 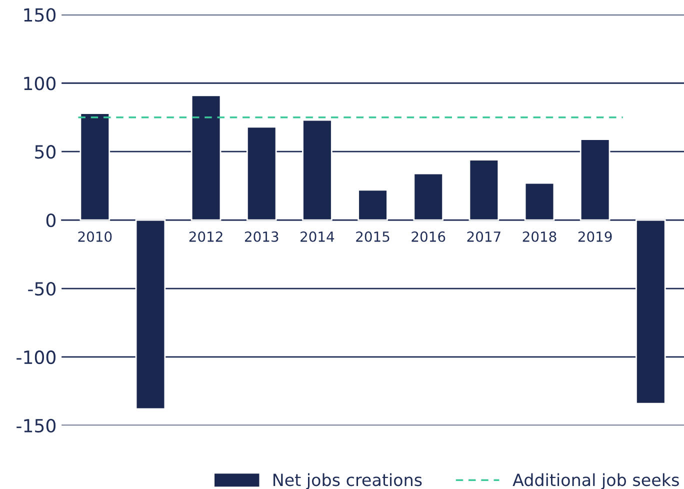 I want to click on y-tick-label: 0, so click(x=51, y=221).